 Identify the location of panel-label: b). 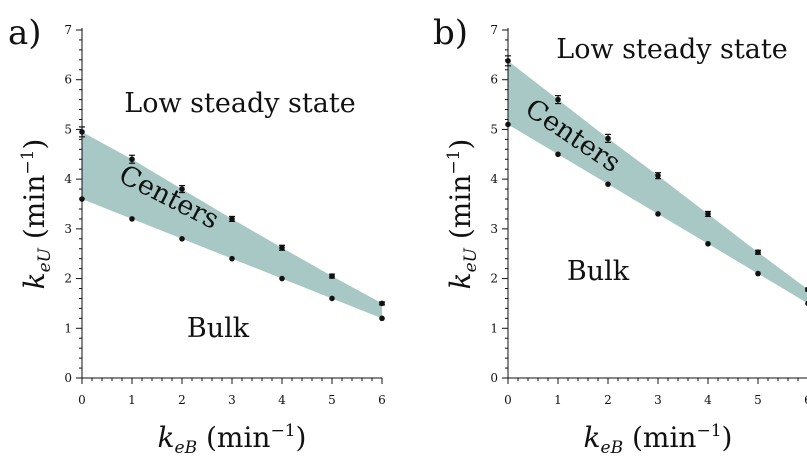
(450, 33).